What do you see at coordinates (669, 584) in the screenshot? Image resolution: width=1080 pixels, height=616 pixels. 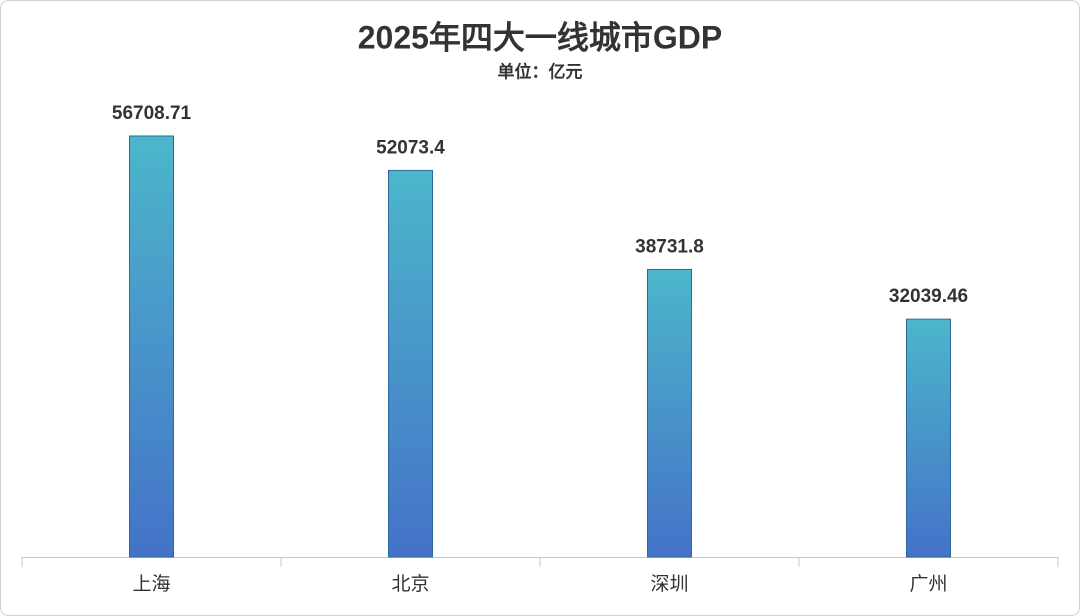 I see `x-tick-label: 深圳` at bounding box center [669, 584].